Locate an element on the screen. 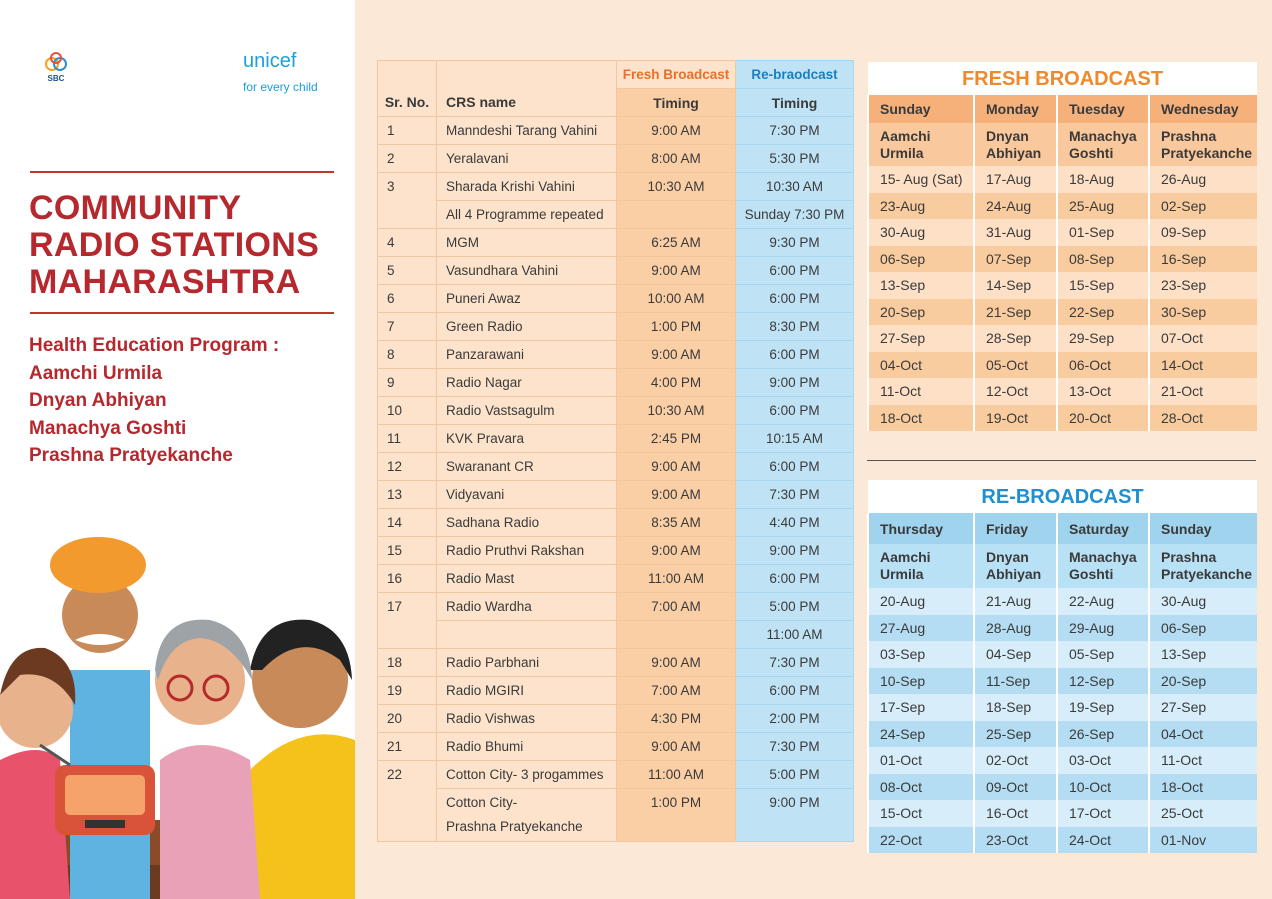  sr-no: 12 is located at coordinates (407, 466).